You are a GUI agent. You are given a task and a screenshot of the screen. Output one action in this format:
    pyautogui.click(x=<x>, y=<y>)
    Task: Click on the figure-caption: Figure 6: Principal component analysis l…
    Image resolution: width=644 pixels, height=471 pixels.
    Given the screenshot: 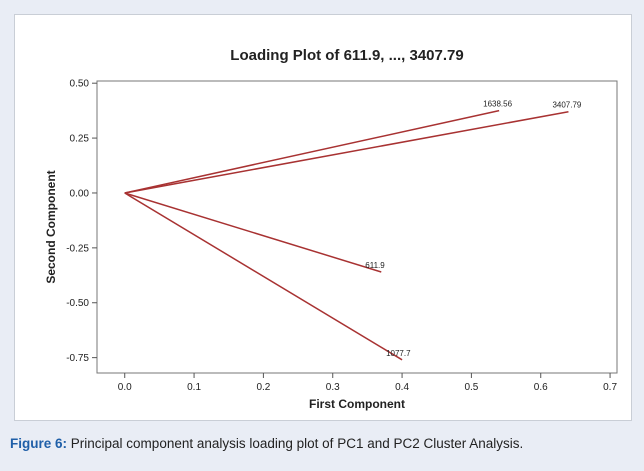 What is the action you would take?
    pyautogui.click(x=325, y=443)
    